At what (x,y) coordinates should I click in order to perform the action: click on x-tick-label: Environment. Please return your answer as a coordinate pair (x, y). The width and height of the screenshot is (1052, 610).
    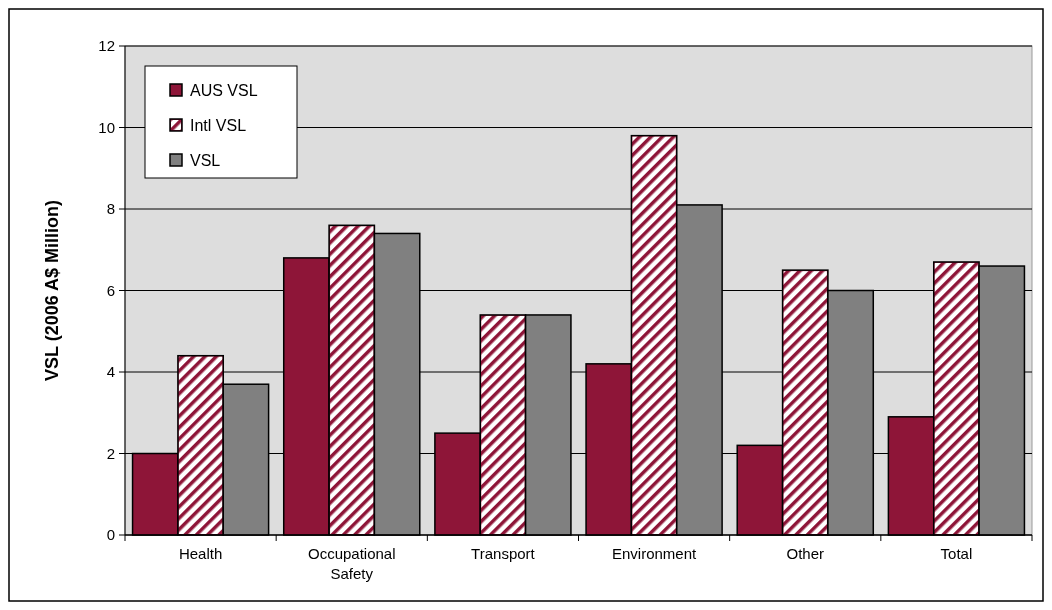
    Looking at the image, I should click on (654, 553).